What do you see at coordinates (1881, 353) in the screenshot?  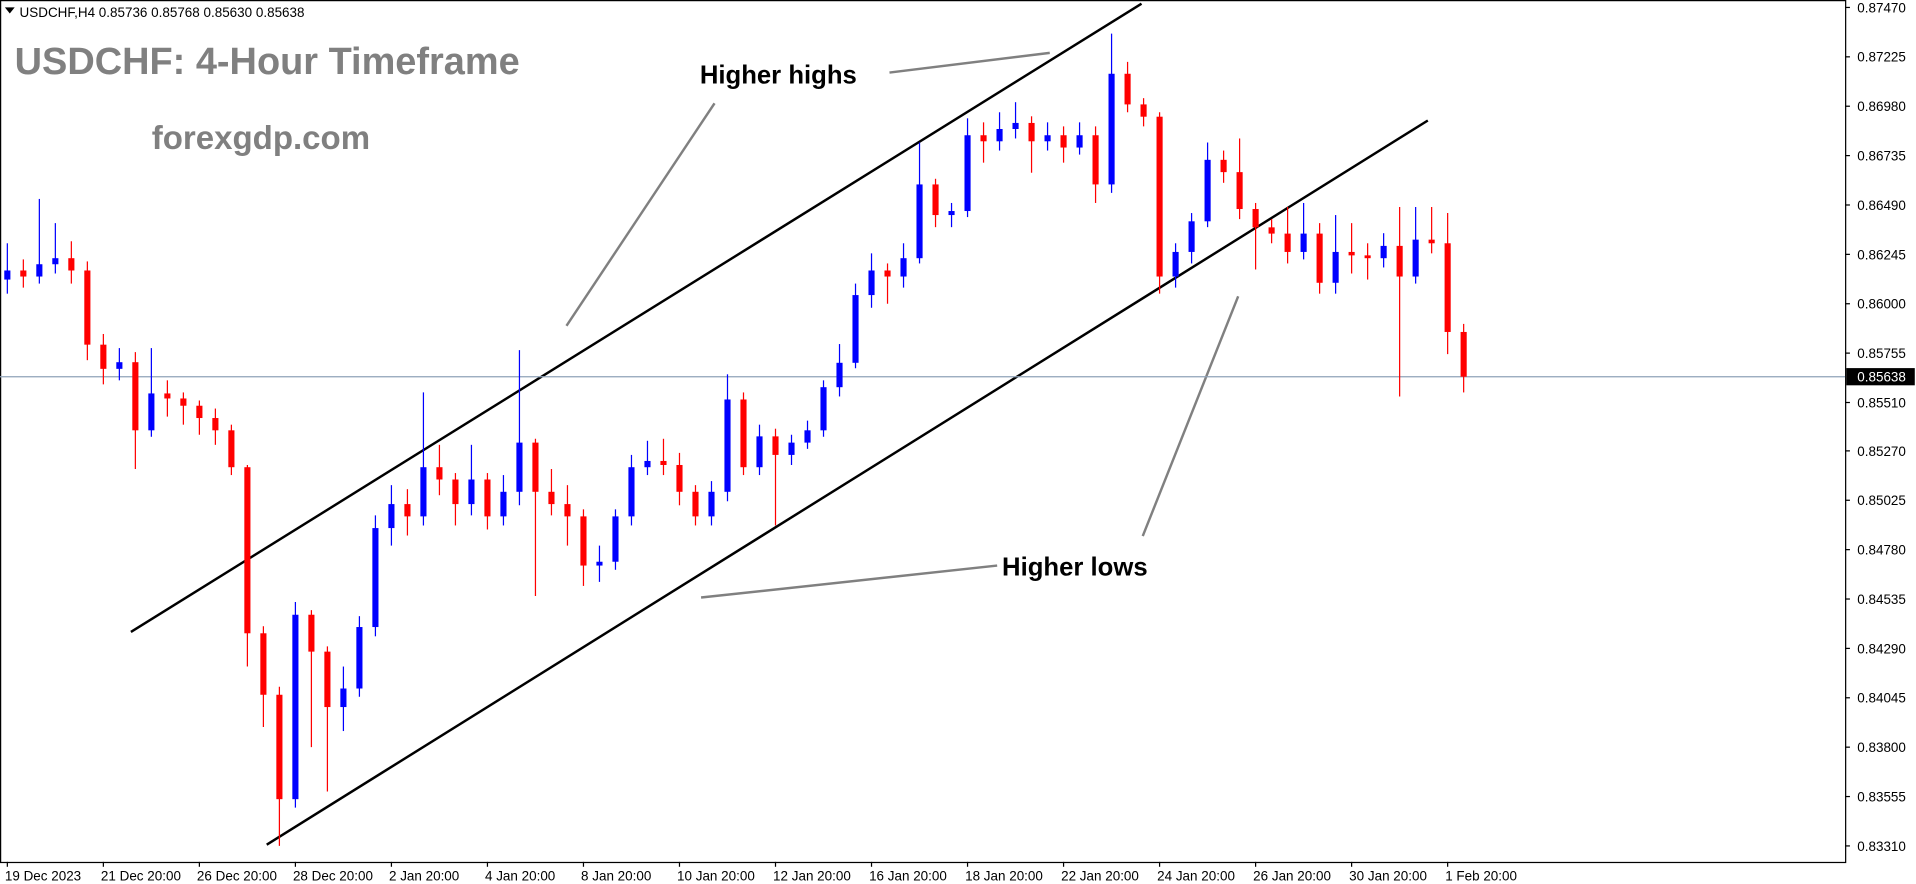 I see `y-tick-label: 0.85755` at bounding box center [1881, 353].